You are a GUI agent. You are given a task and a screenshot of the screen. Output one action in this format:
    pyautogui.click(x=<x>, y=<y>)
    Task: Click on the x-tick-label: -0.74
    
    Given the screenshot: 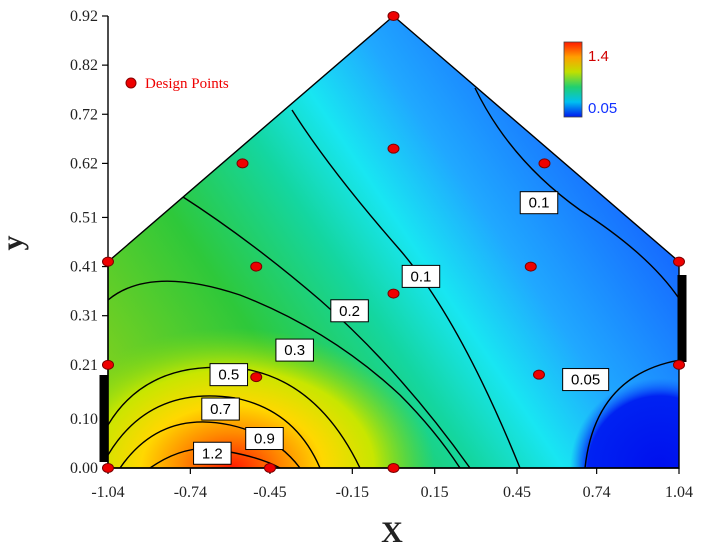 What is the action you would take?
    pyautogui.click(x=190, y=492)
    